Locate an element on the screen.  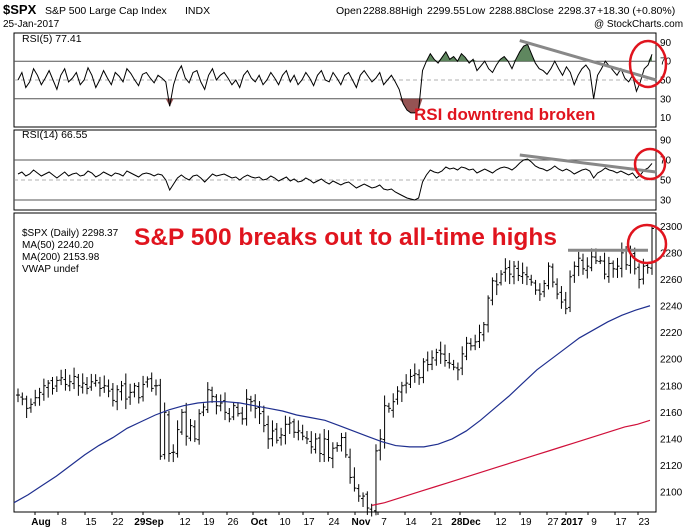
x-tick-label: 22 is located at coordinates (118, 522).